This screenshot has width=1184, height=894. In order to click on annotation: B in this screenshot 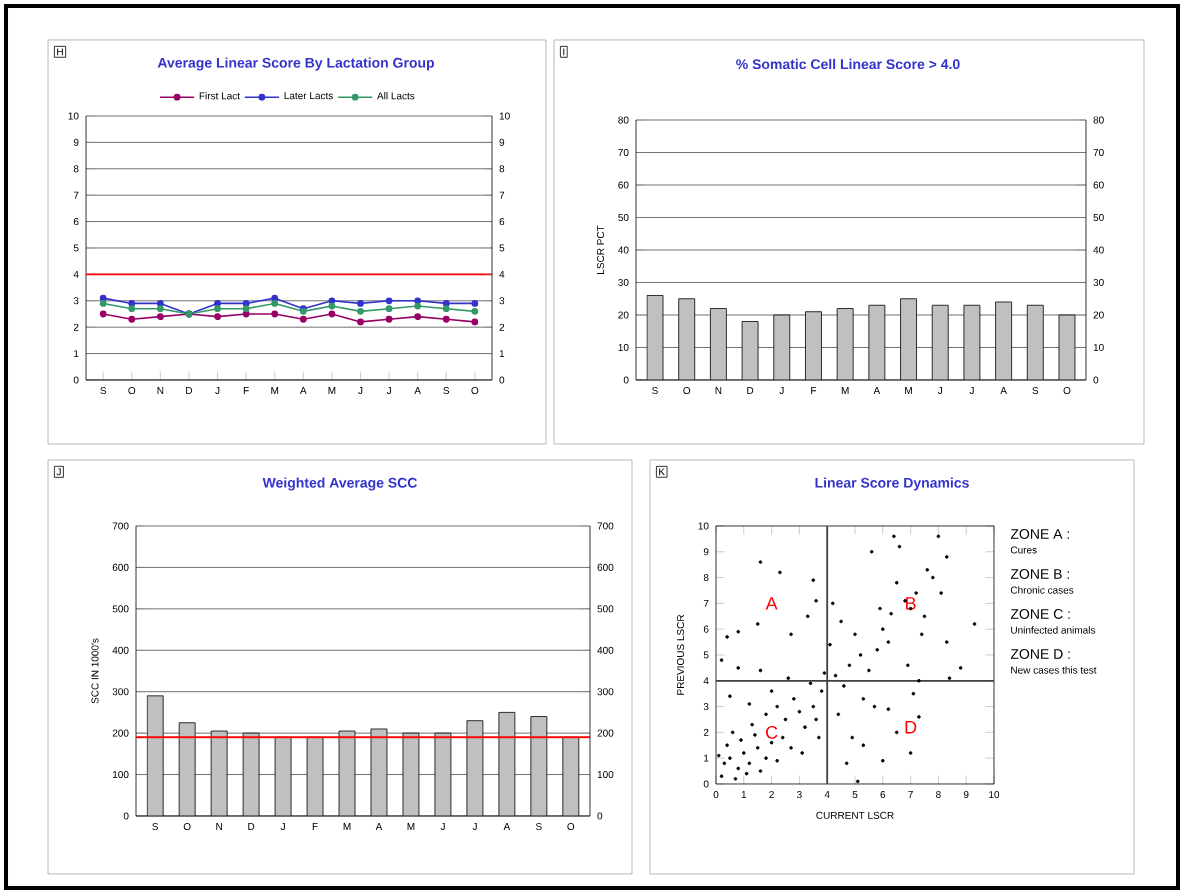, I will do `click(911, 603)`.